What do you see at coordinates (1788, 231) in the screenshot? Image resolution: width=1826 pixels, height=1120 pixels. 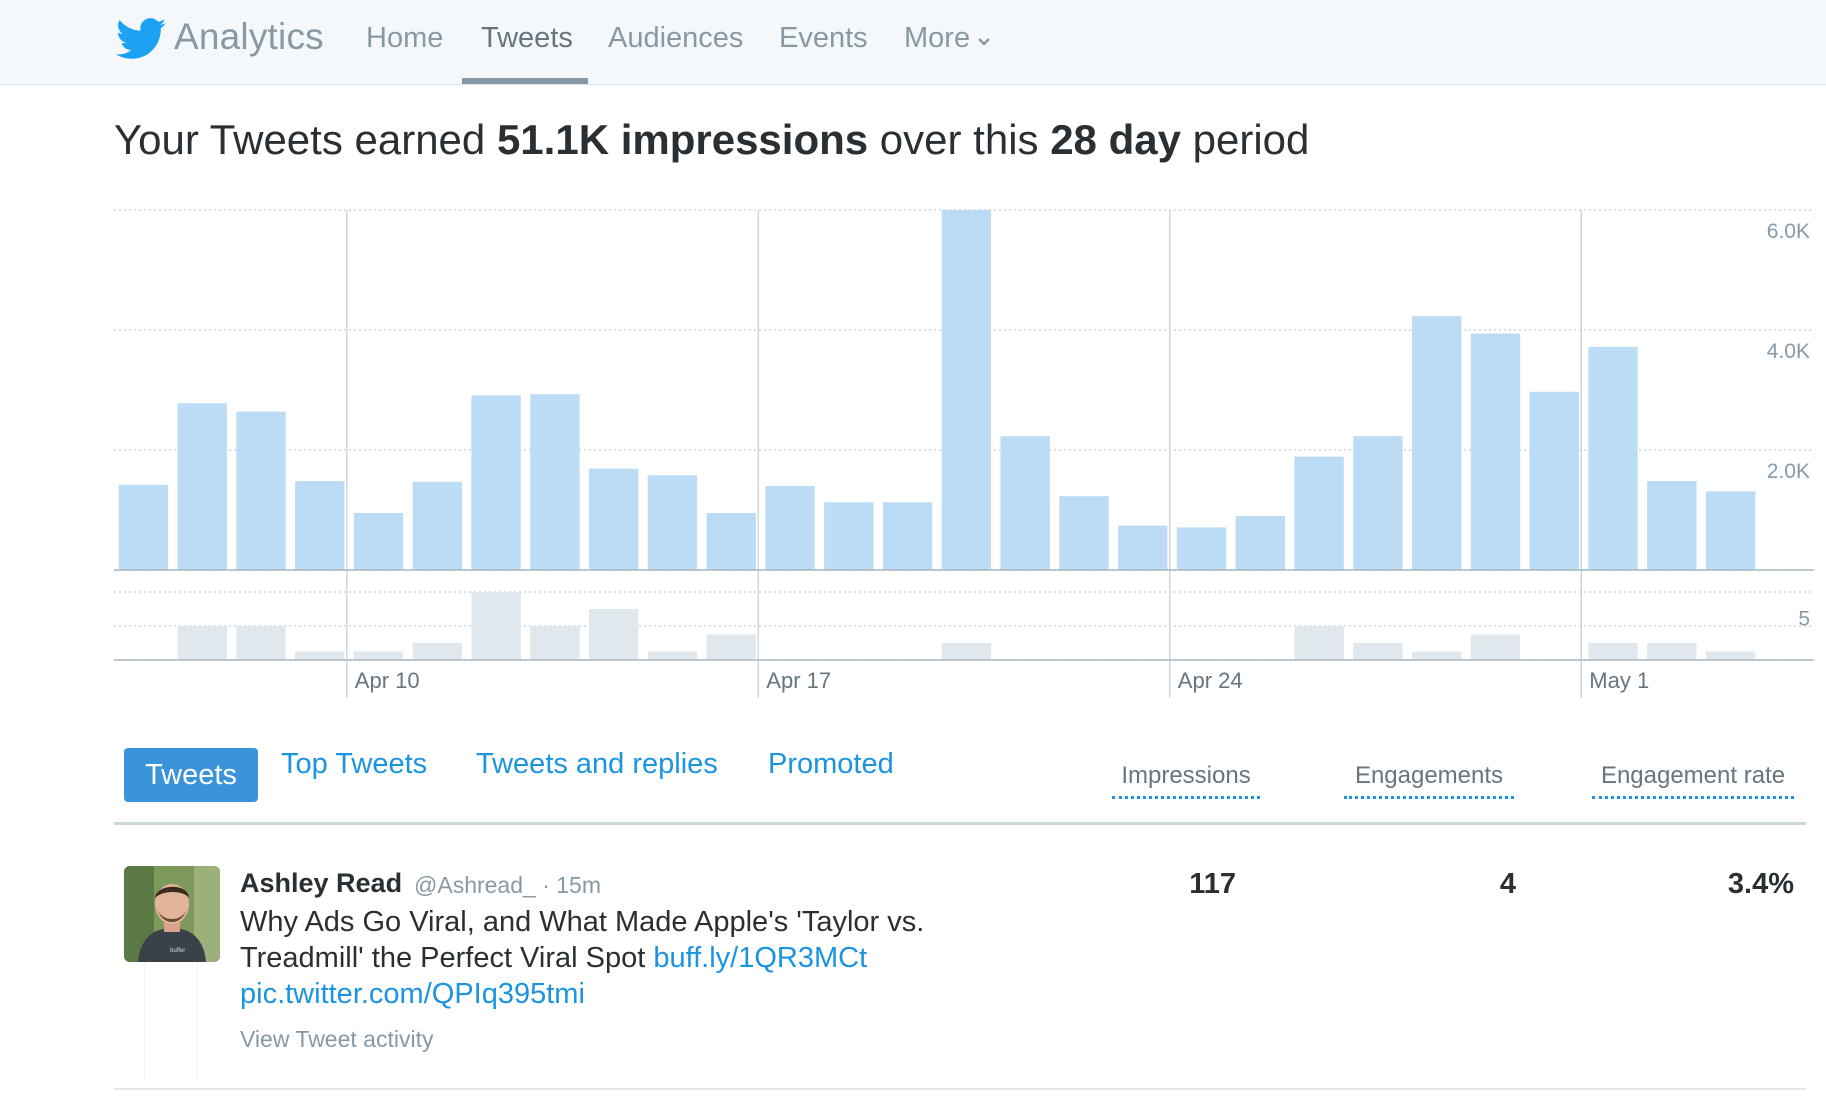 I see `impressions-tick-label: 6.0K` at bounding box center [1788, 231].